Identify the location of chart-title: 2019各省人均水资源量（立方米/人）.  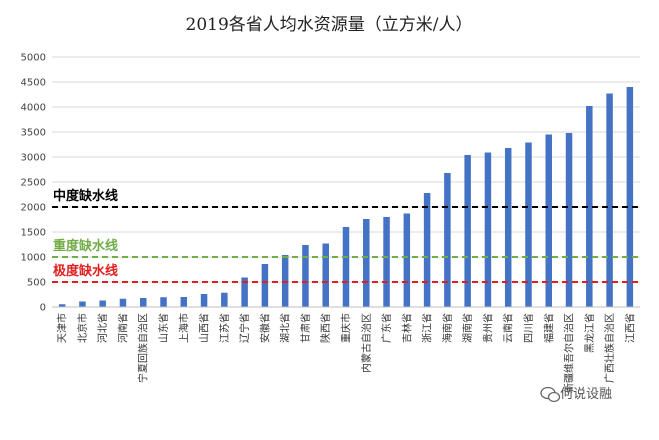
(329, 25).